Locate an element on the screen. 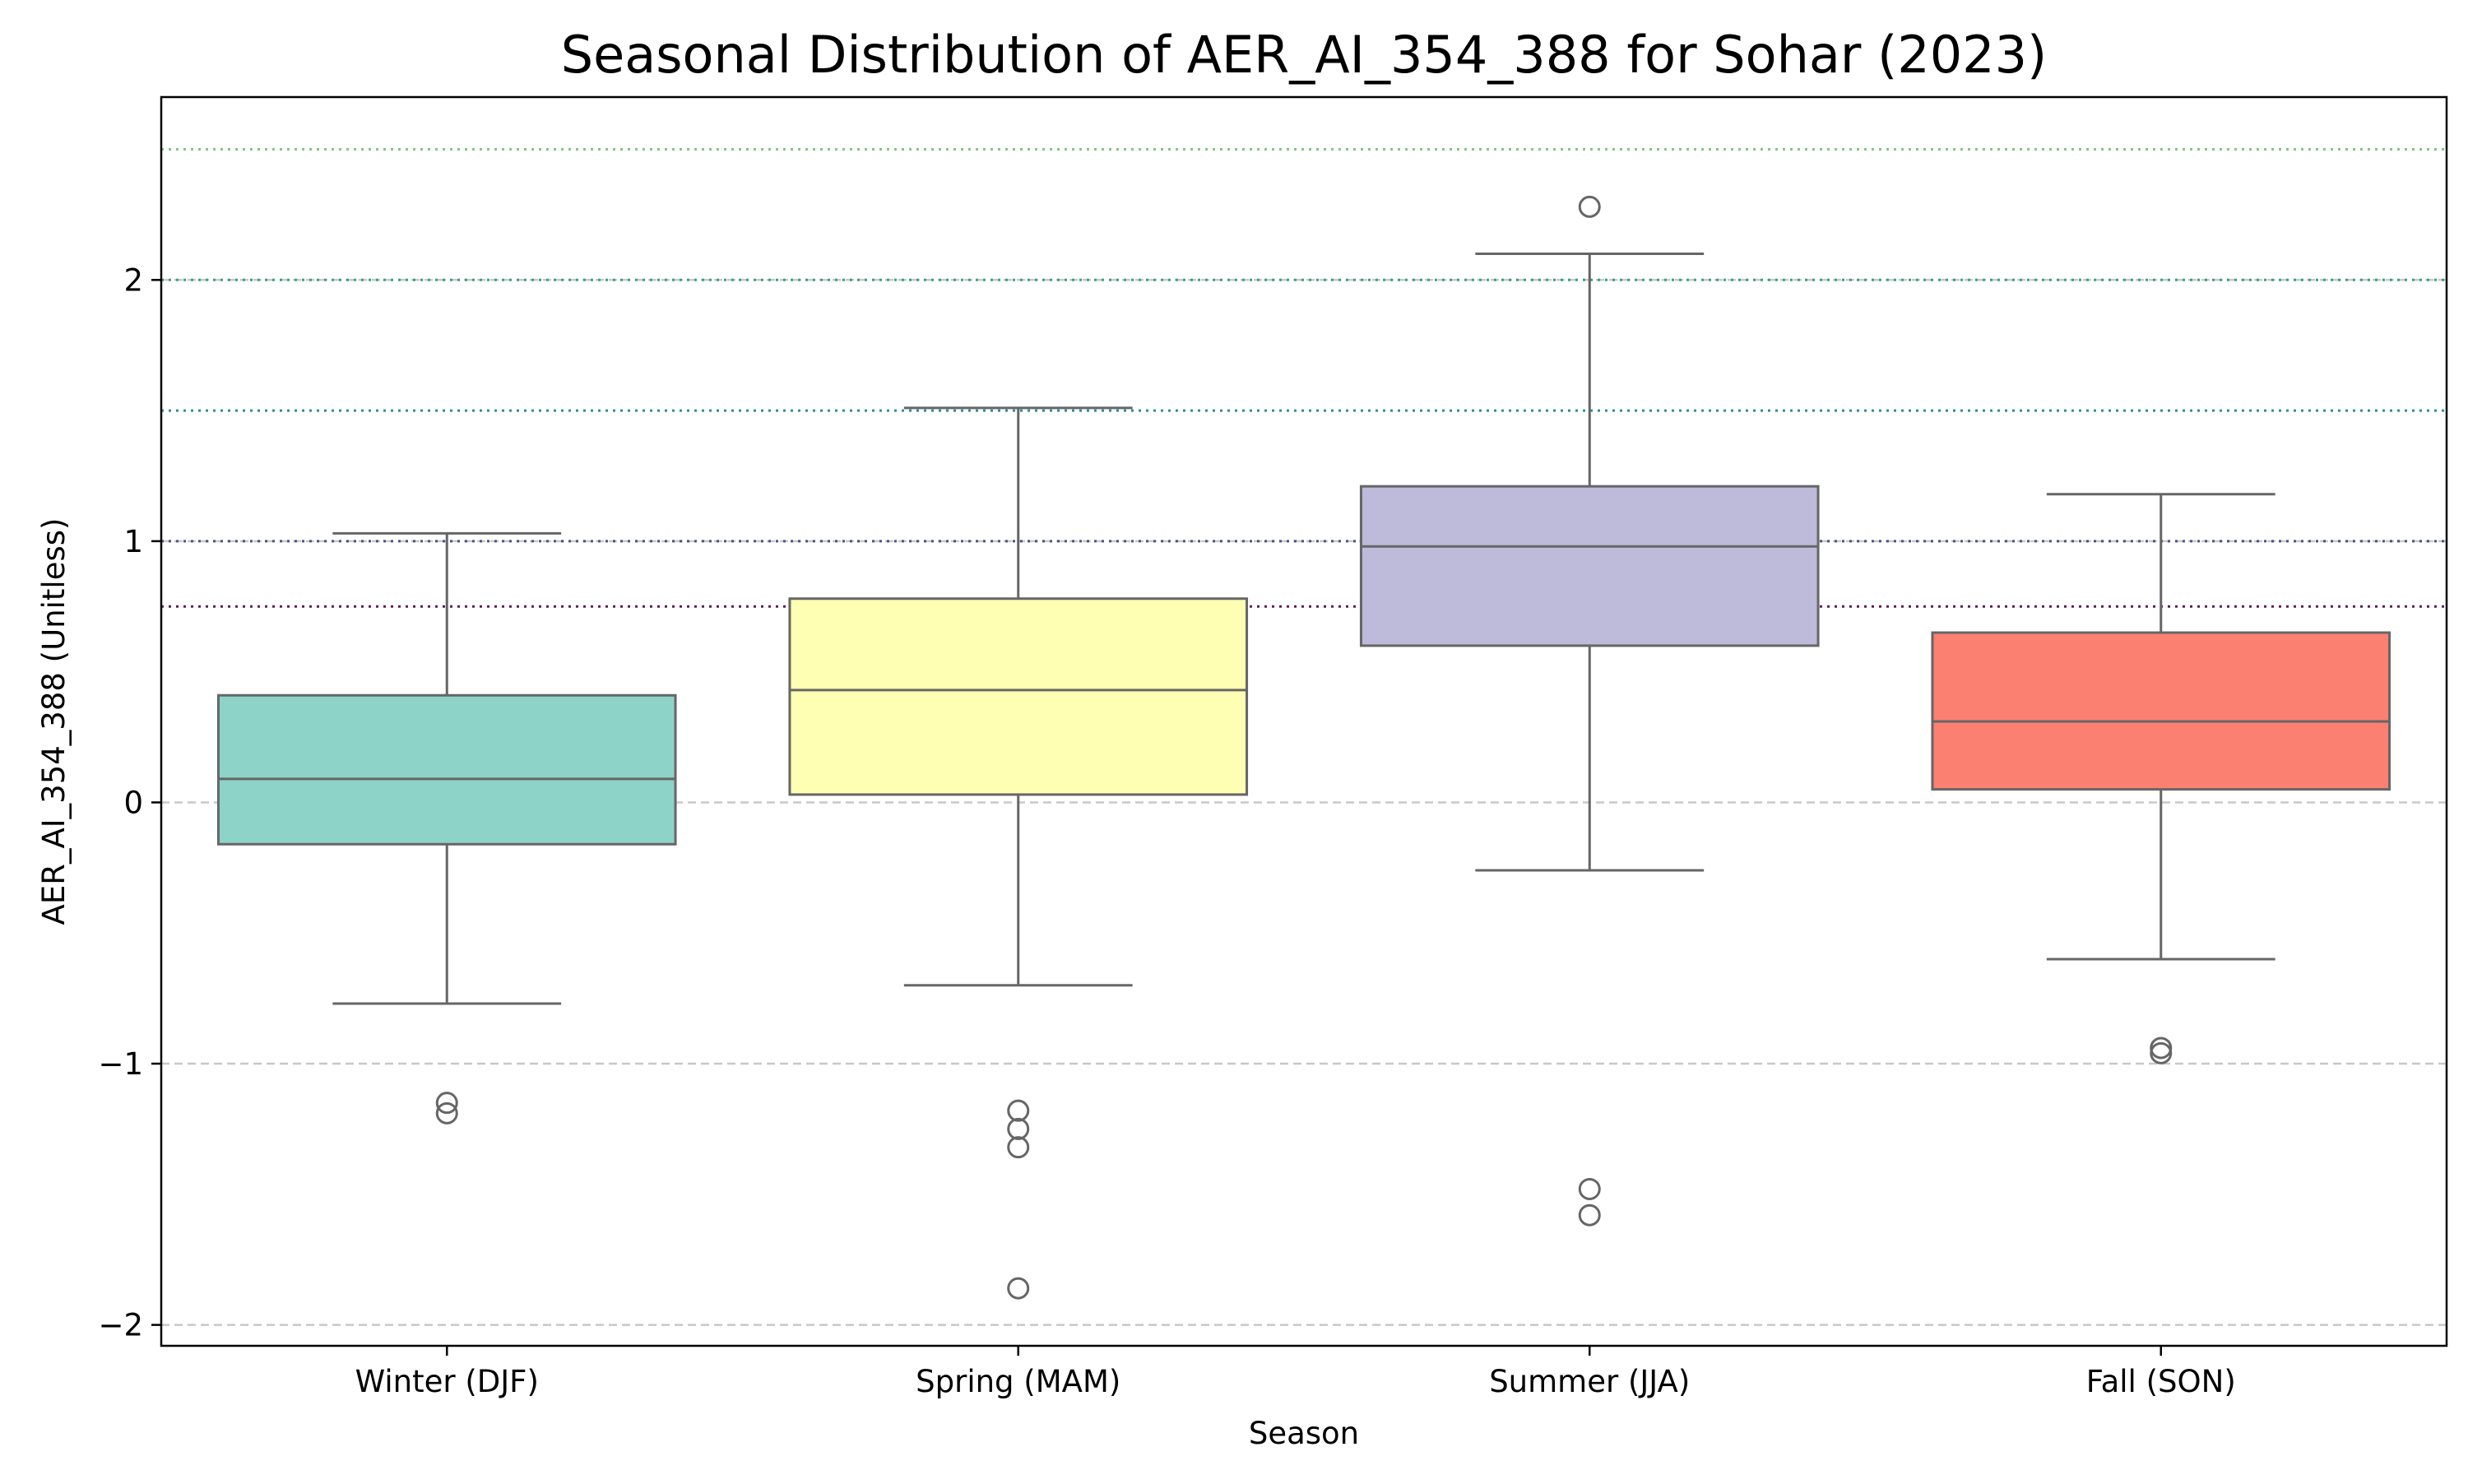 The width and height of the screenshot is (2468, 1484). y-tick-label: −1 is located at coordinates (120, 1064).